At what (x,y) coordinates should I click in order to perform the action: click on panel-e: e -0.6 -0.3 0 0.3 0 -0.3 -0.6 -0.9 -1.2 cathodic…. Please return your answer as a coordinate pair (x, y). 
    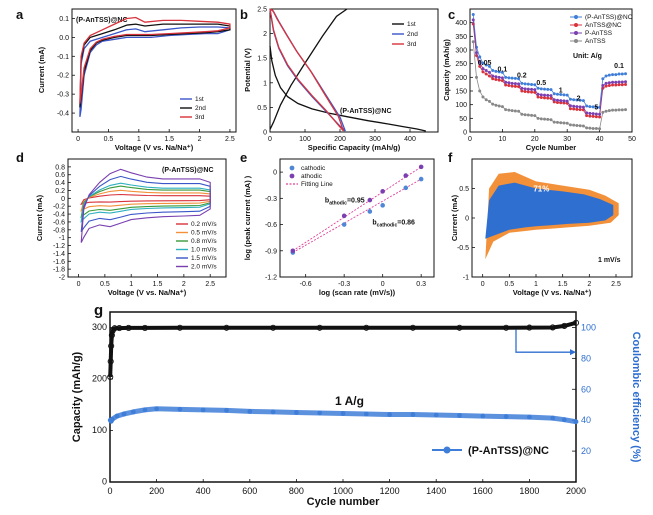
    Looking at the image, I should click on (337, 223).